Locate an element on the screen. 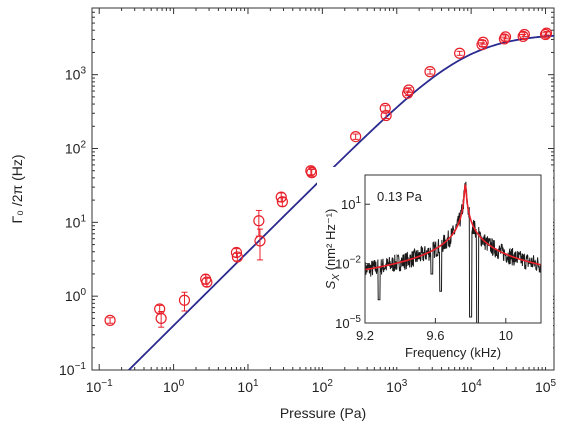 The height and width of the screenshot is (428, 564). x-tick-label: 100 is located at coordinates (174, 386).